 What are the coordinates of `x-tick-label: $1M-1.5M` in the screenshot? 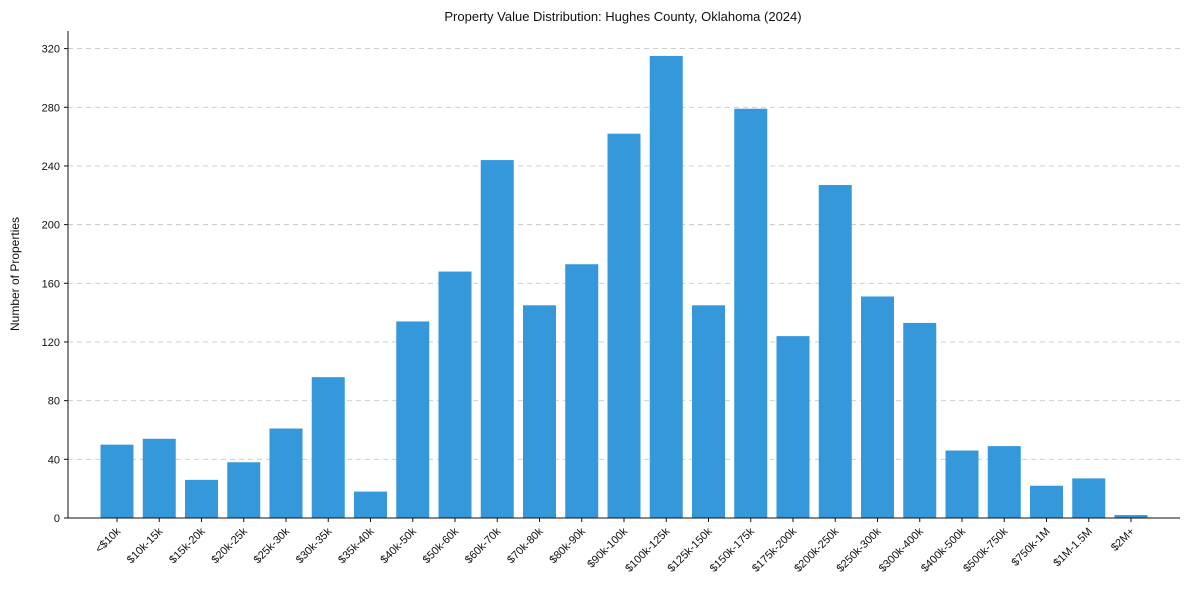 It's located at (1073, 548).